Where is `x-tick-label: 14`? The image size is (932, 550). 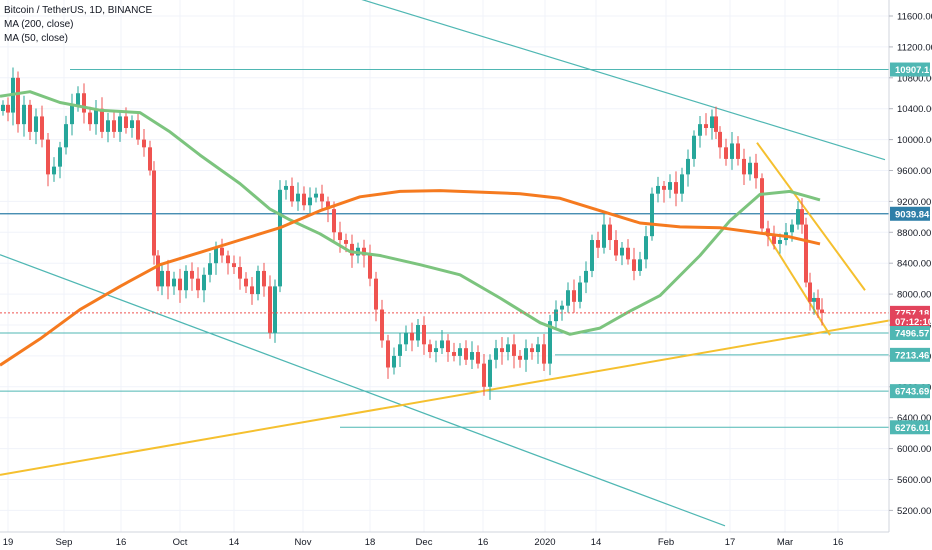 x-tick-label: 14 is located at coordinates (596, 542).